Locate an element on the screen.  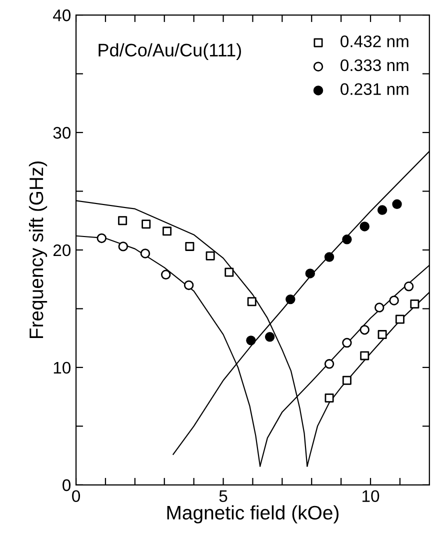
x-tick-label: 5 is located at coordinates (223, 496).